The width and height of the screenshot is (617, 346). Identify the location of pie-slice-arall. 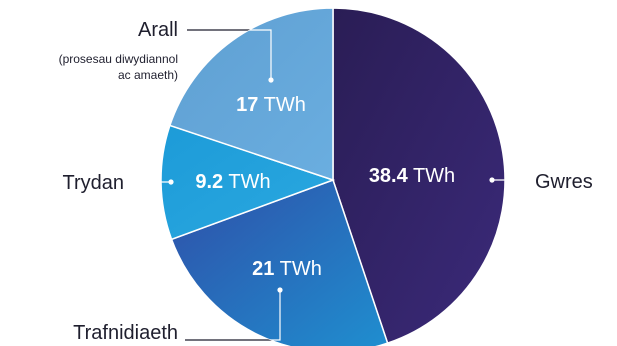
(251, 94).